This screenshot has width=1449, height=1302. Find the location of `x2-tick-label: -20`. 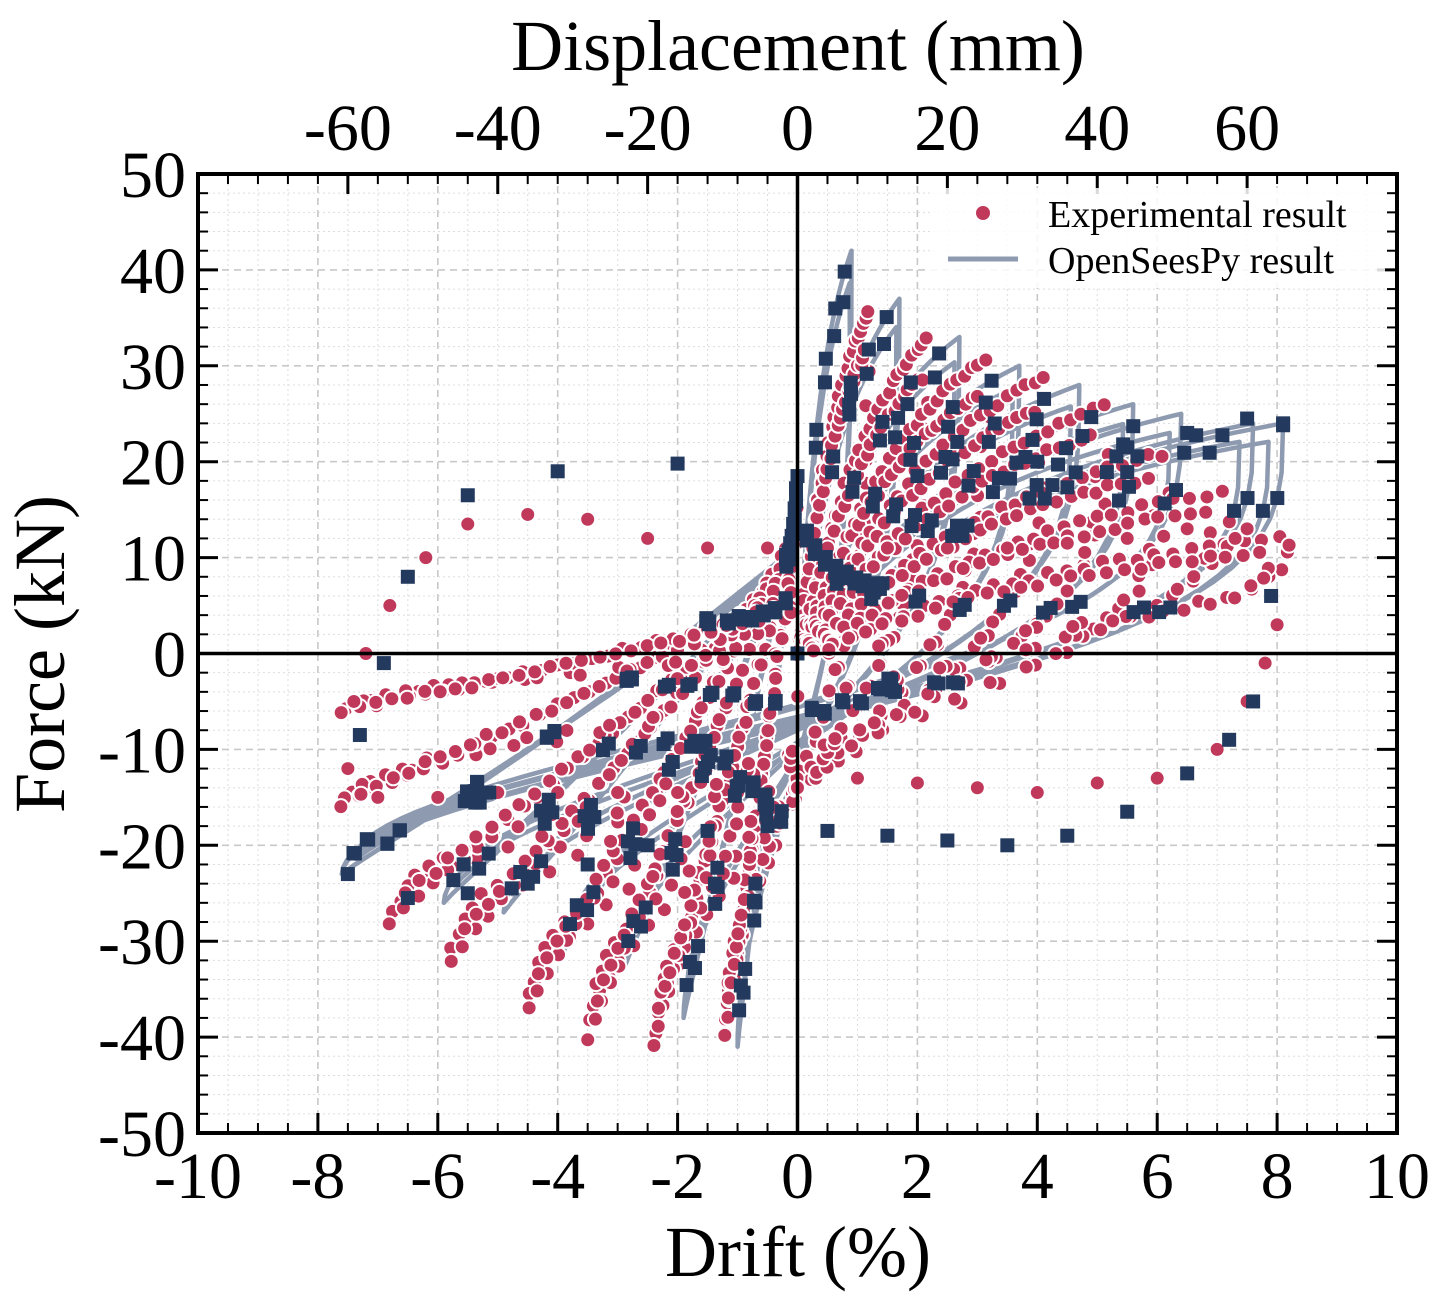

x2-tick-label: -20 is located at coordinates (648, 128).